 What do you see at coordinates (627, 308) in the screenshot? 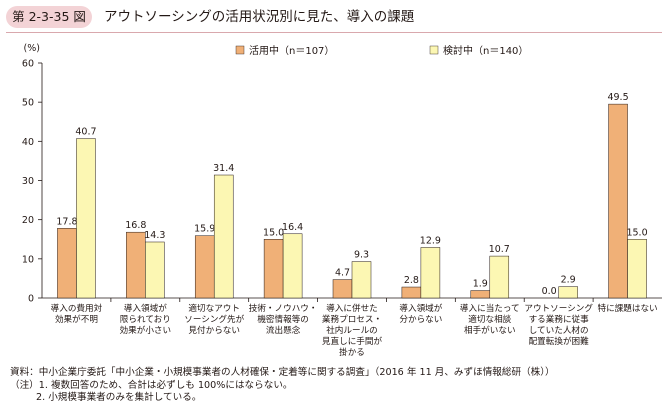
I see `category-label: 特に課題はない` at bounding box center [627, 308].